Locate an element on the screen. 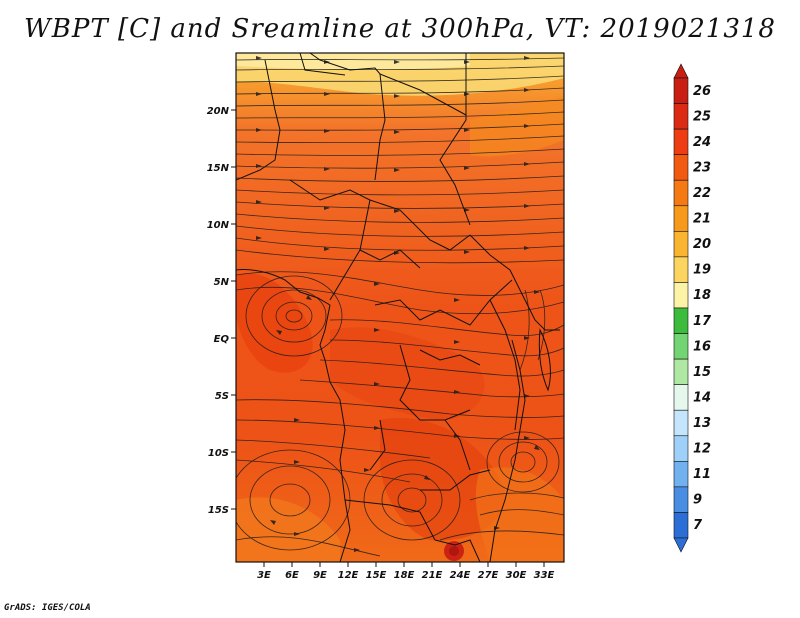  colorbar-label: 22 is located at coordinates (702, 193).